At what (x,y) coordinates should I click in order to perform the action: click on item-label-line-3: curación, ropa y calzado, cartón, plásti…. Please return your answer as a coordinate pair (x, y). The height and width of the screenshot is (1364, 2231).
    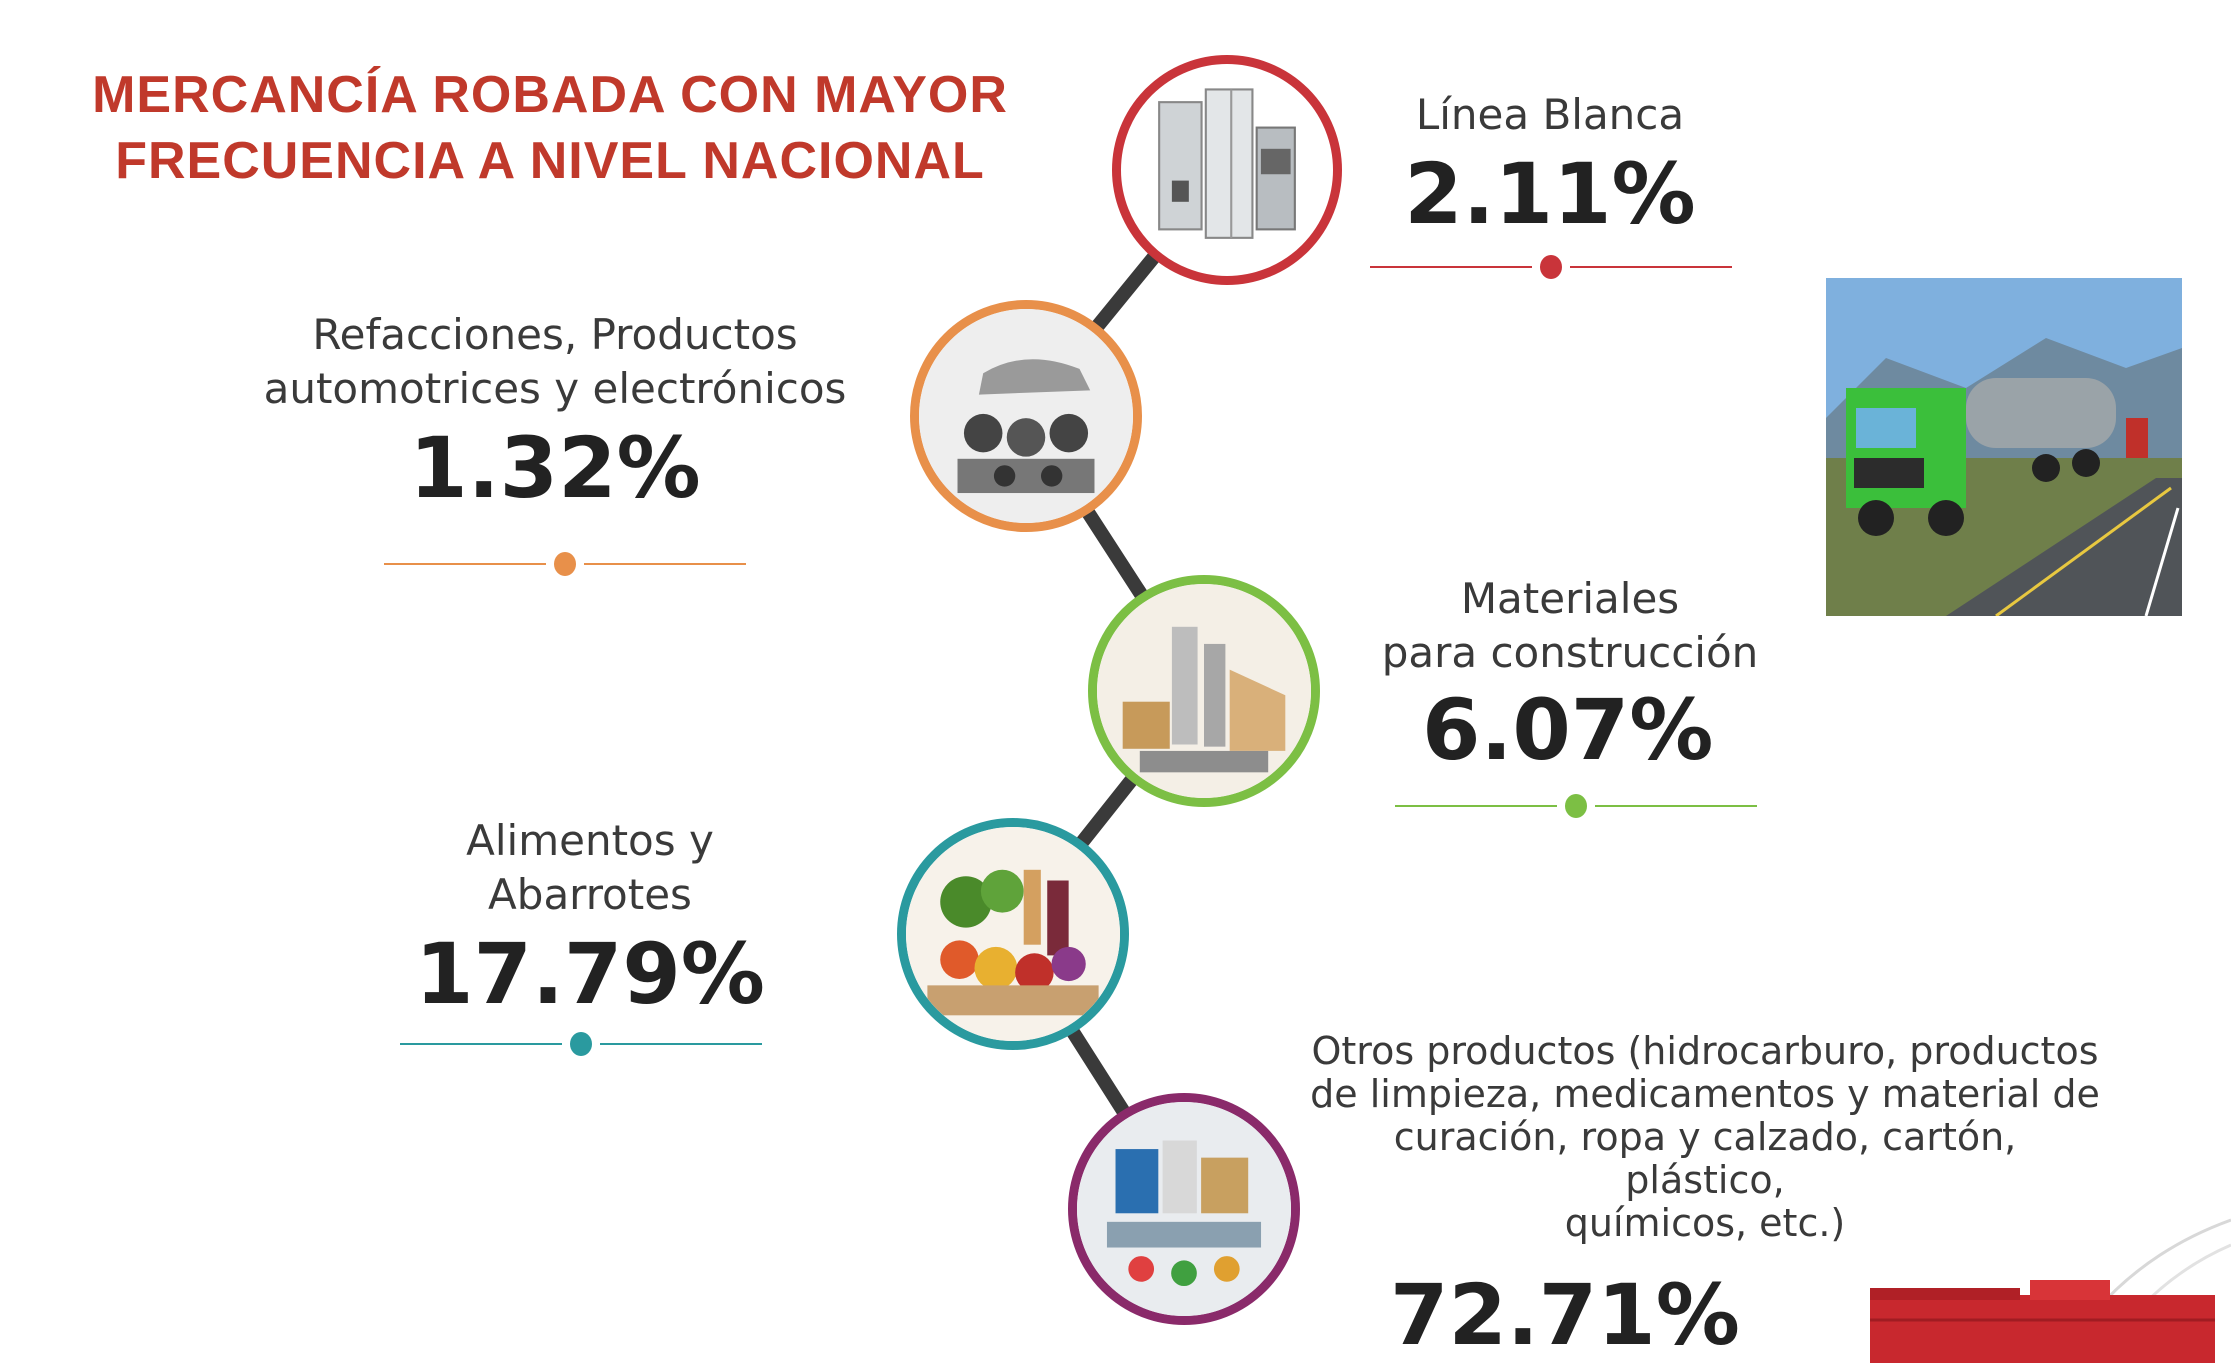
    Looking at the image, I should click on (1705, 1158).